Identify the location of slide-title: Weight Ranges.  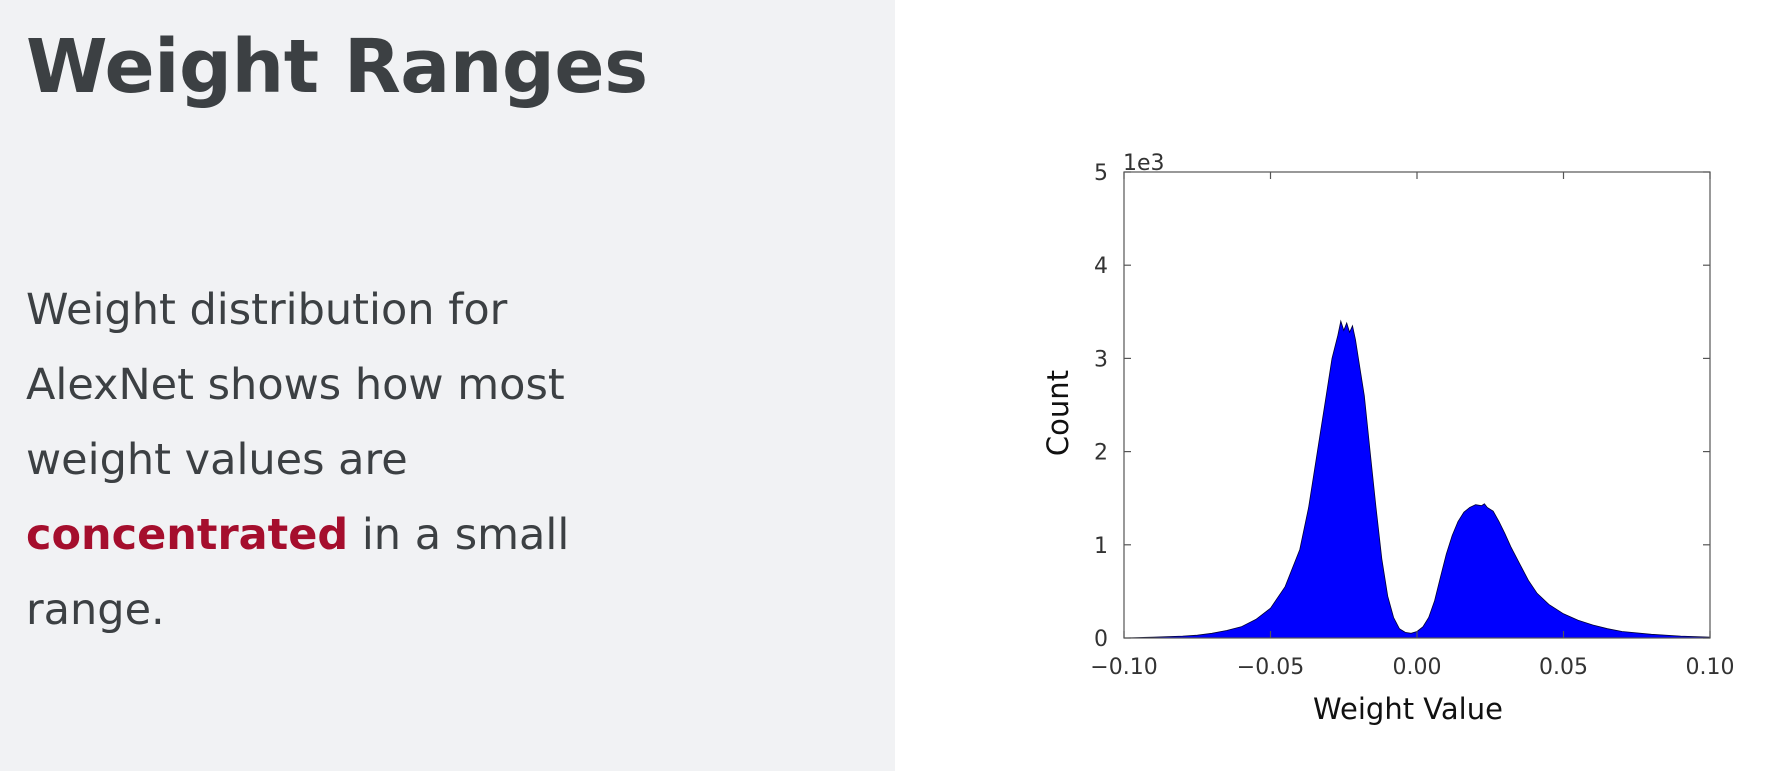
(337, 67).